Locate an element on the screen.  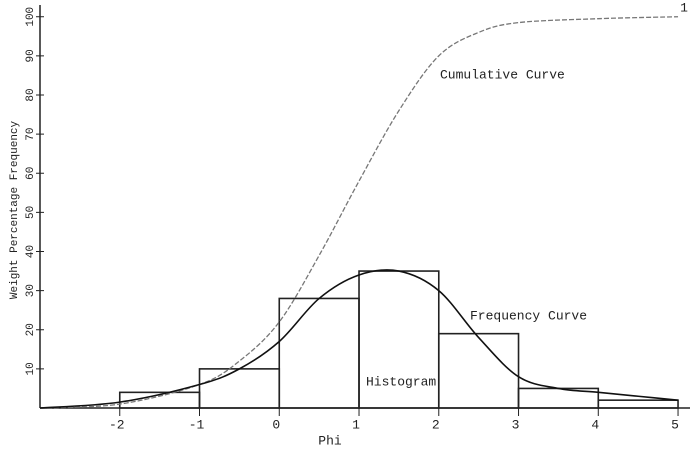
y-tick-label: 40 is located at coordinates (31, 251).